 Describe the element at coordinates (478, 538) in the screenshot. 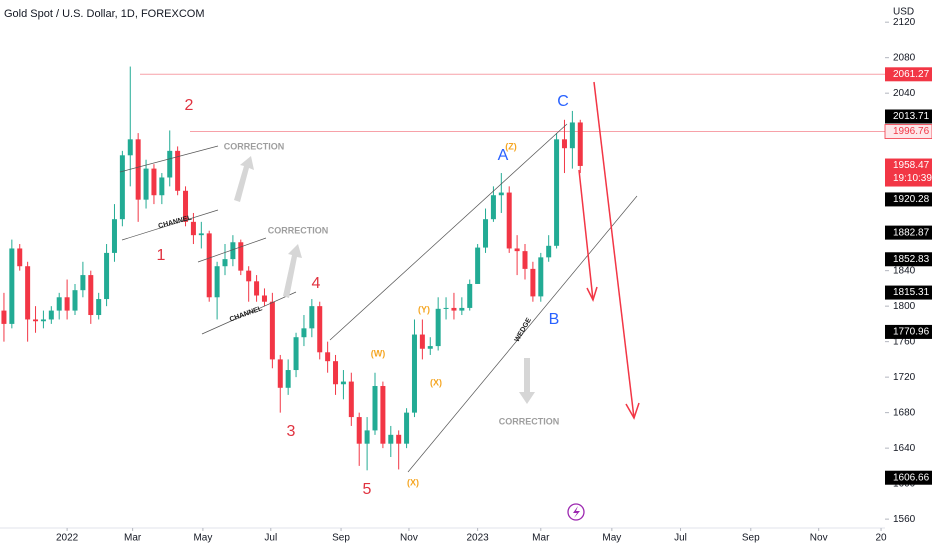

I see `x-tick-label: 2023` at that location.